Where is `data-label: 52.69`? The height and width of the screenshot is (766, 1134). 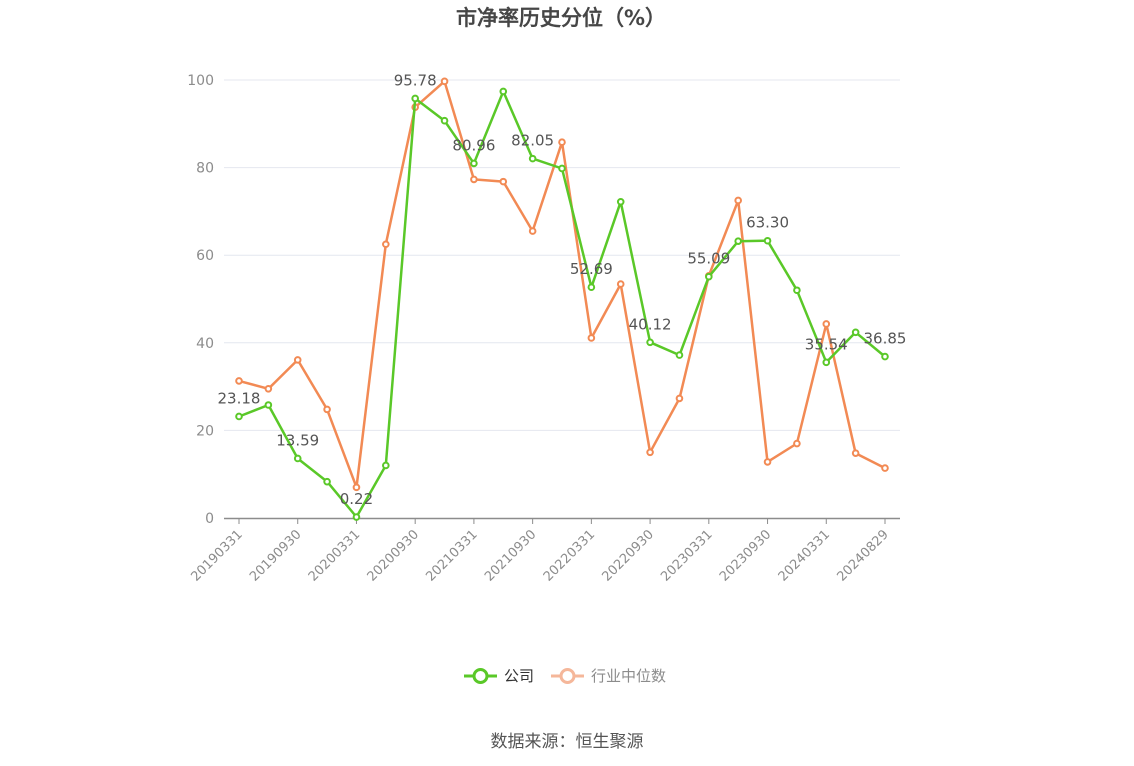
data-label: 52.69 is located at coordinates (591, 269).